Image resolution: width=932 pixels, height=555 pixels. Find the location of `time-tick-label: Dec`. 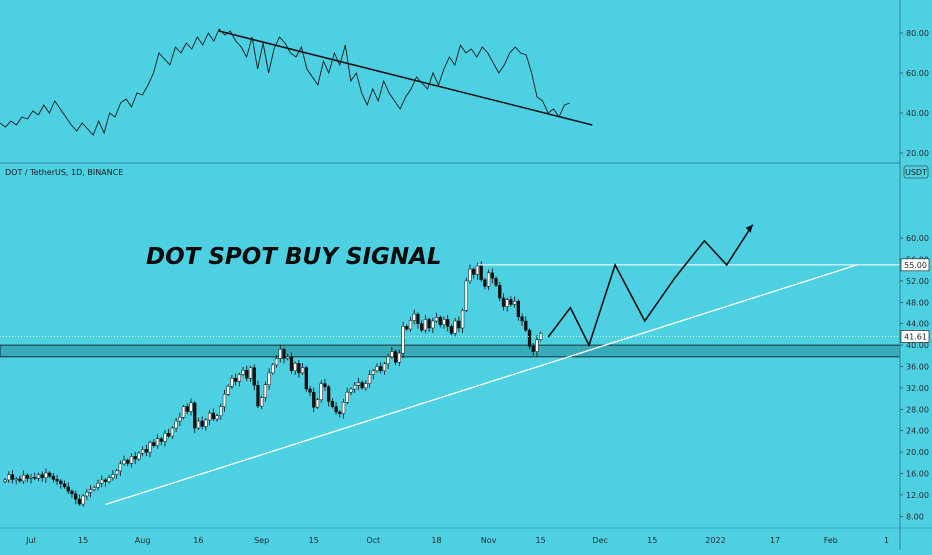

time-tick-label: Dec is located at coordinates (599, 540).